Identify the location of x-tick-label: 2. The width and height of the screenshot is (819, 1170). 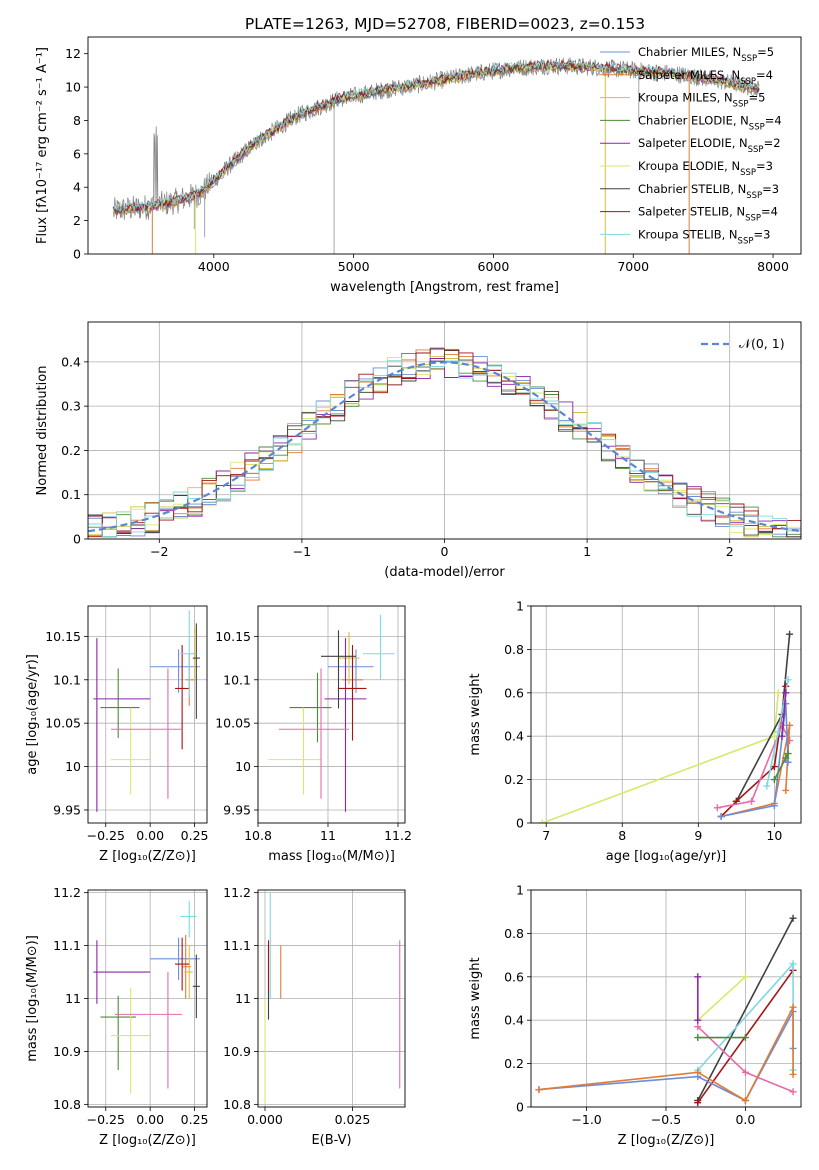
(730, 551).